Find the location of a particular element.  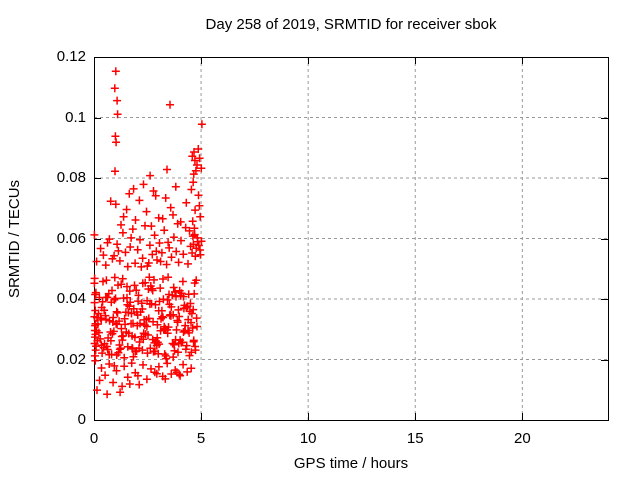

x-tick-label: 5 is located at coordinates (201, 438).